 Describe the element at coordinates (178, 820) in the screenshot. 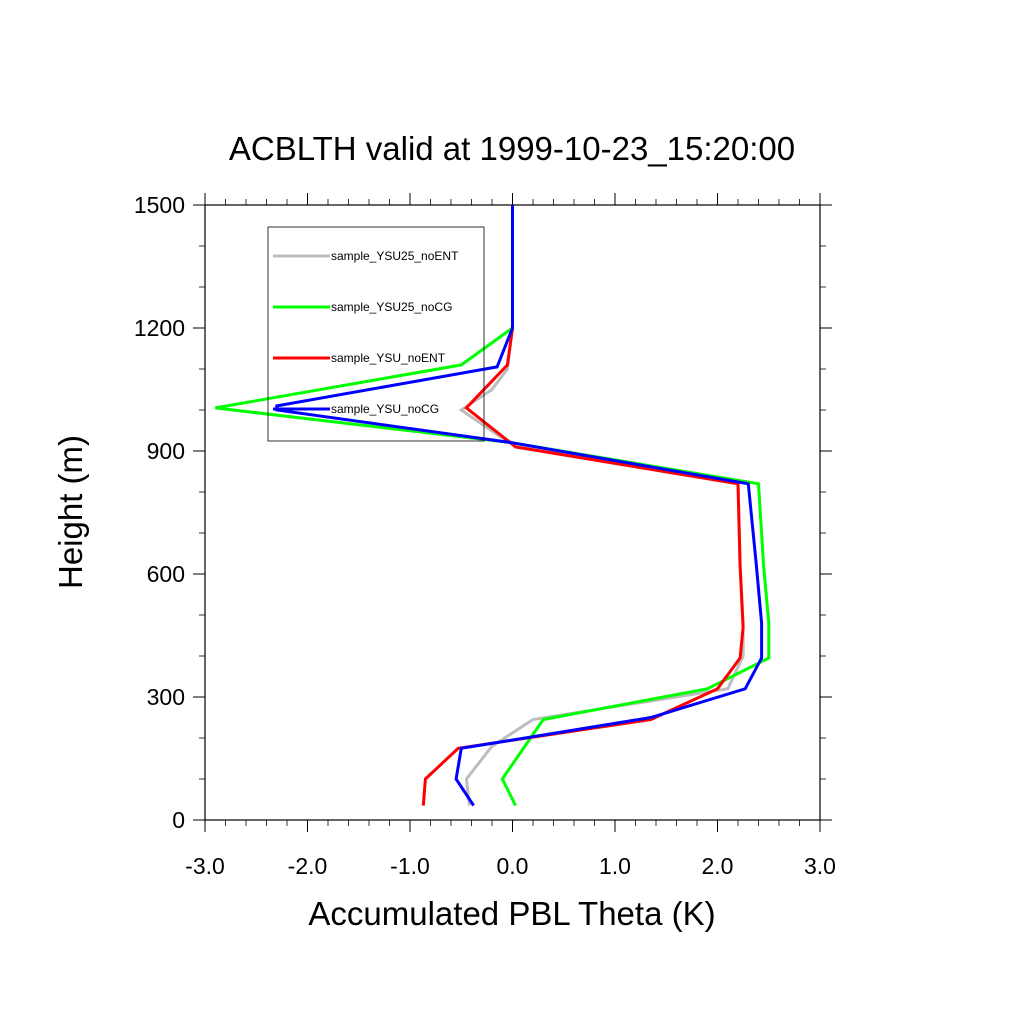

I see `y-tick-label: 0` at that location.